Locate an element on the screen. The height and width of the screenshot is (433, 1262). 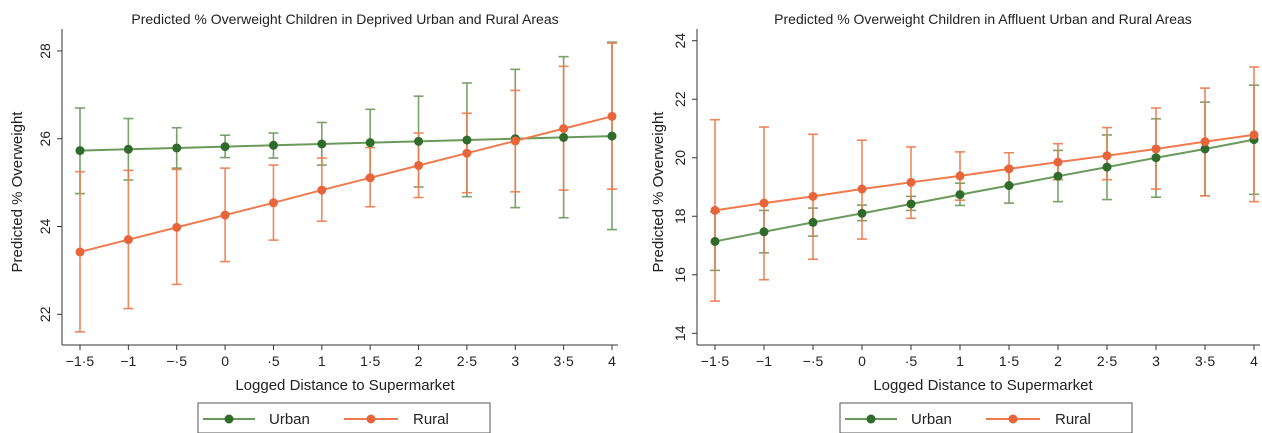
right-x-tick-label: 0 is located at coordinates (862, 361).